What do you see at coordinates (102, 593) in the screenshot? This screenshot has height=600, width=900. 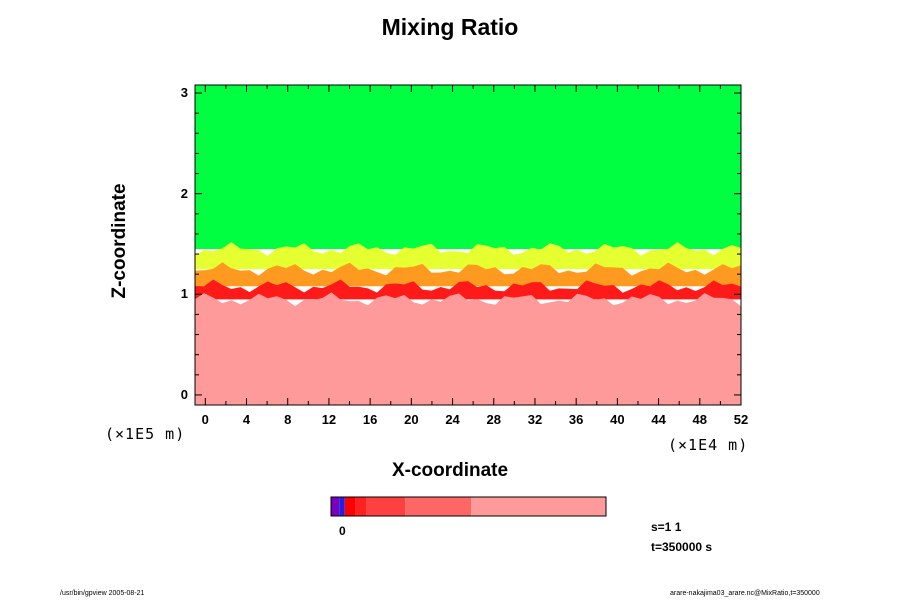 I see `footer-left: /usr/bin/gpview 2005-08-21` at bounding box center [102, 593].